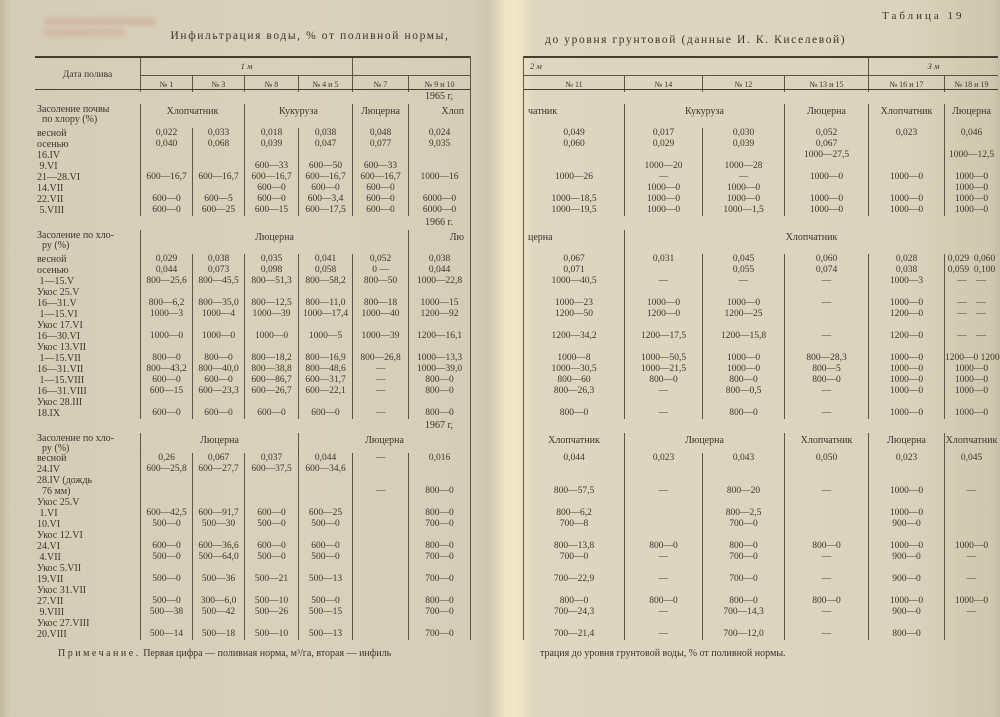 This screenshot has width=1000, height=717. I want to click on table-cell: 0,049, so click(574, 133).